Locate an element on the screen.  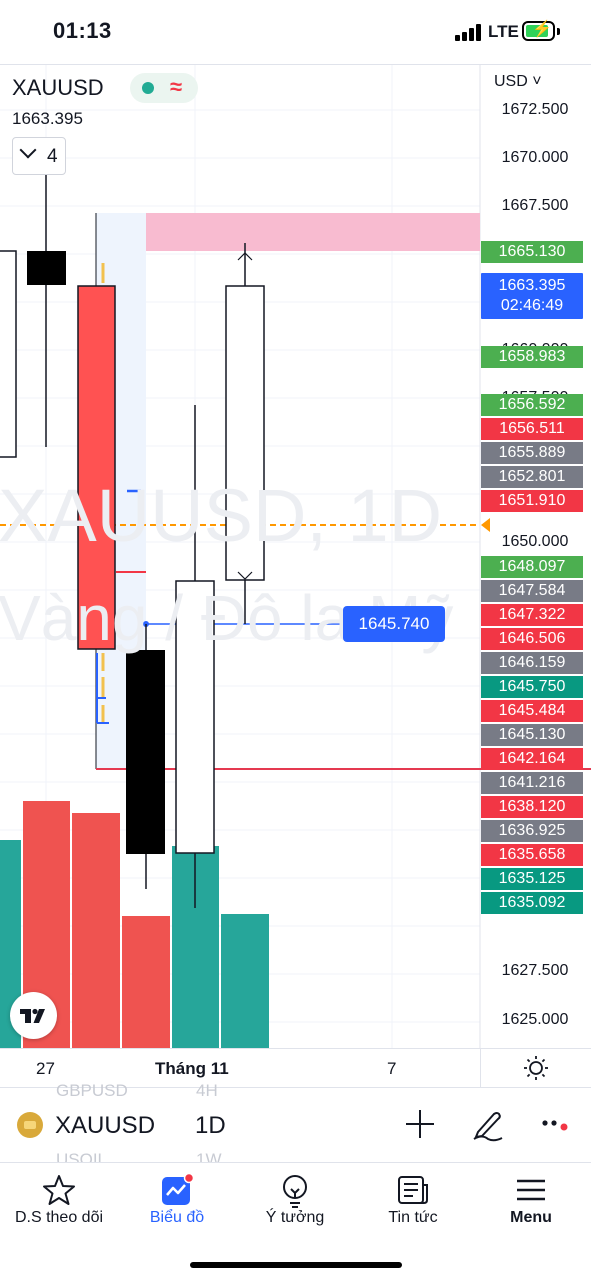
battery-tip is located at coordinates (558, 31).